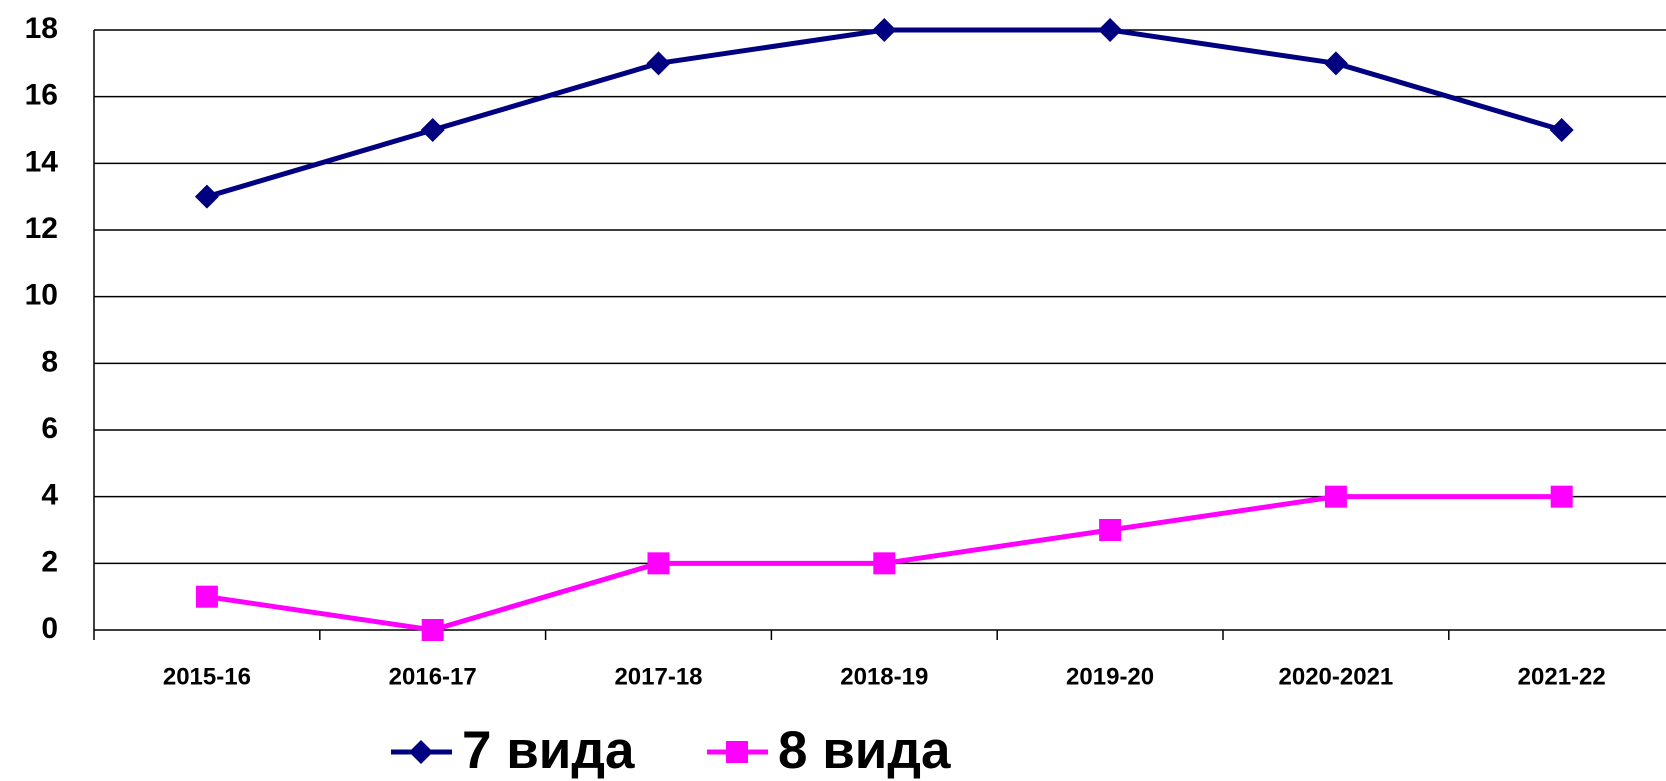 The width and height of the screenshot is (1666, 781). I want to click on x-tick-label: 2020-2021, so click(1336, 676).